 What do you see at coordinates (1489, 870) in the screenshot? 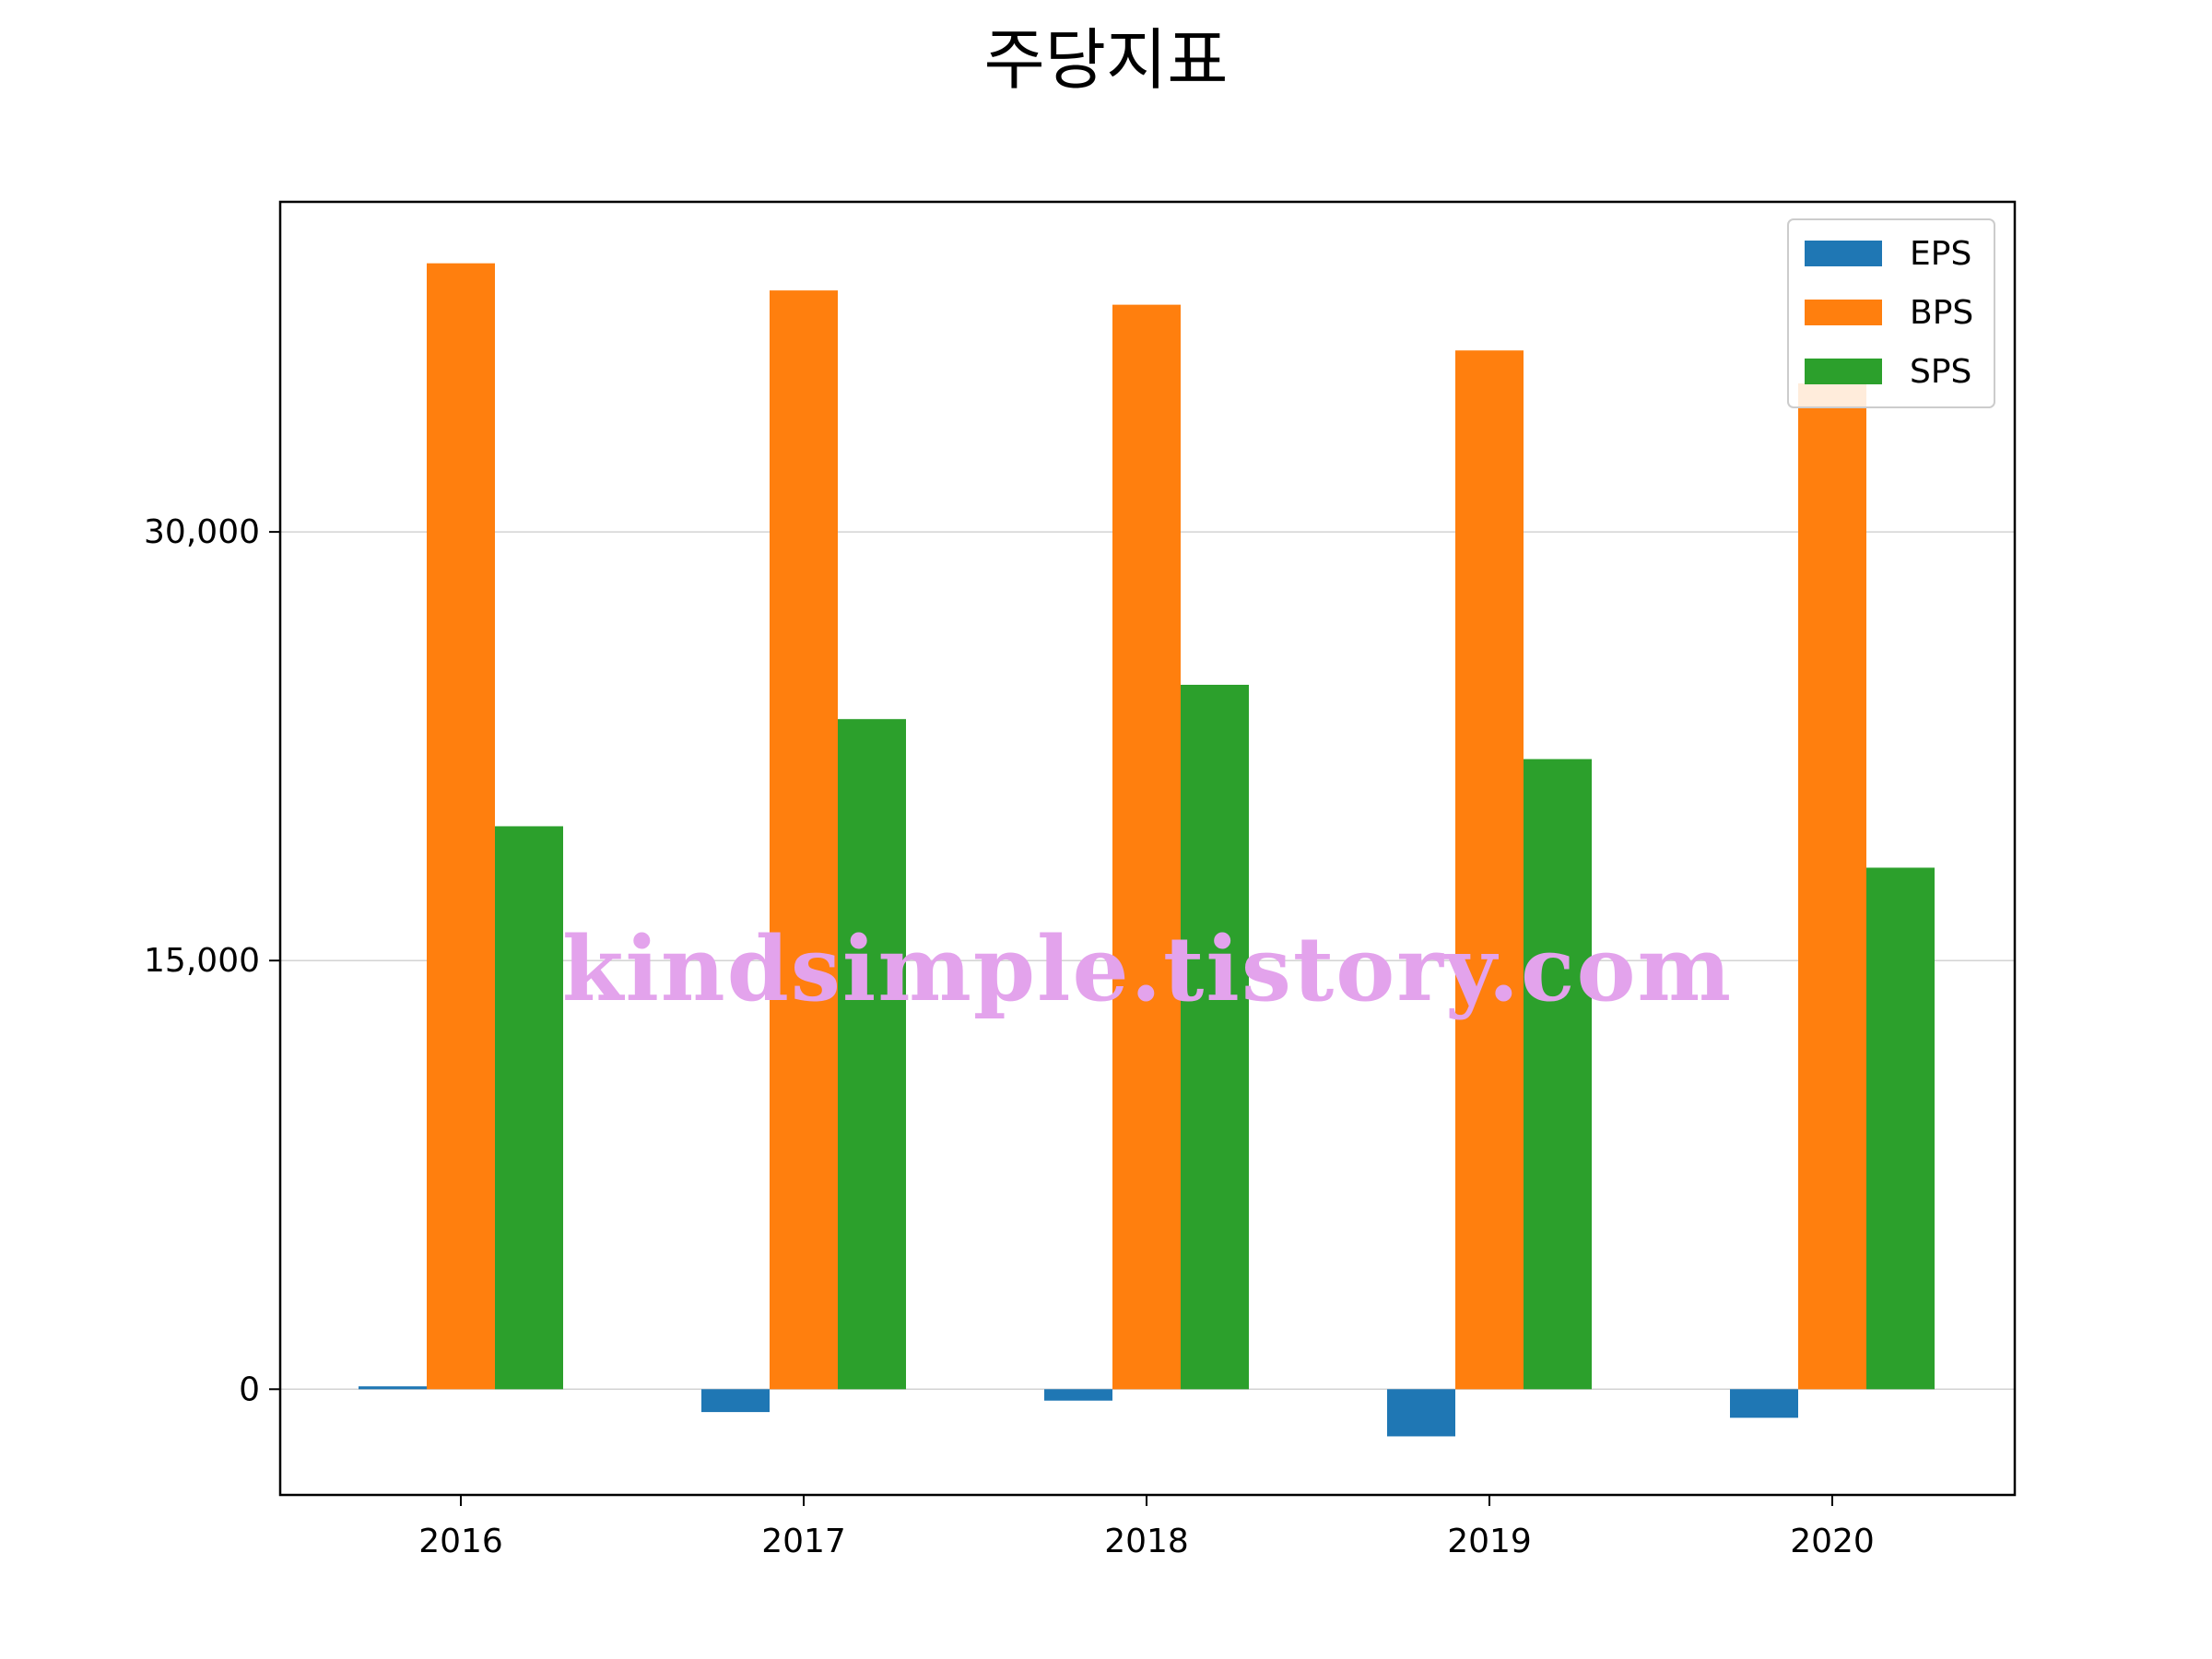
I see `bar-bps-2019` at bounding box center [1489, 870].